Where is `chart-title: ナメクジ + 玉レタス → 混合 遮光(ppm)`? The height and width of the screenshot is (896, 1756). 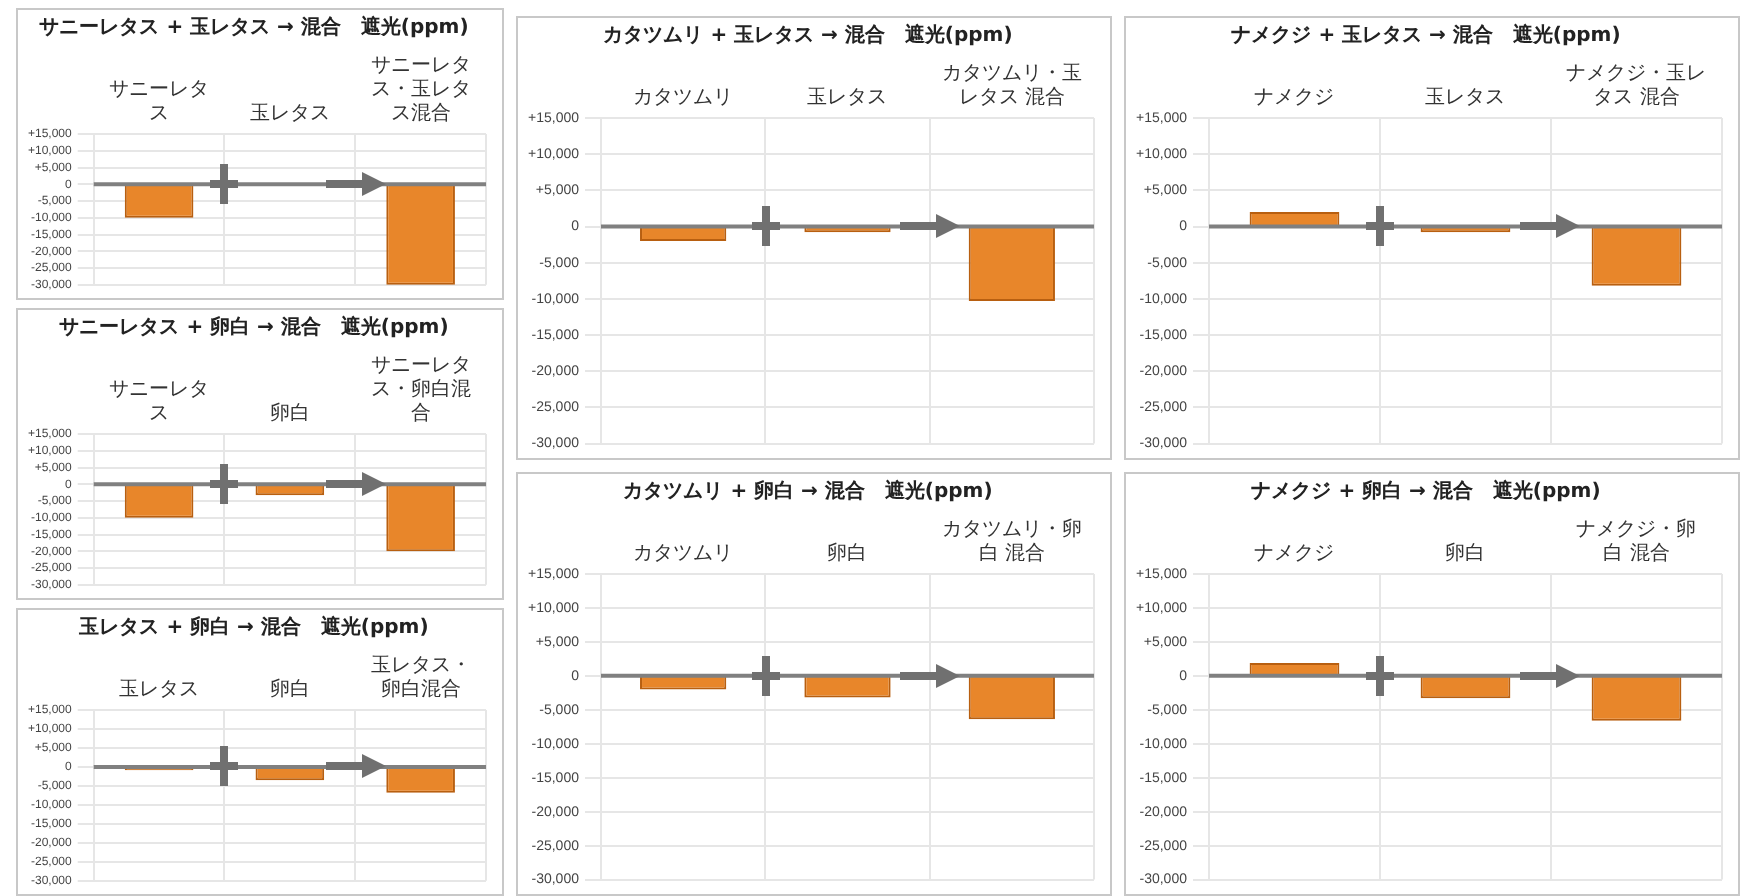
chart-title: ナメクジ + 玉レタス → 混合 遮光(ppm) is located at coordinates (1426, 35).